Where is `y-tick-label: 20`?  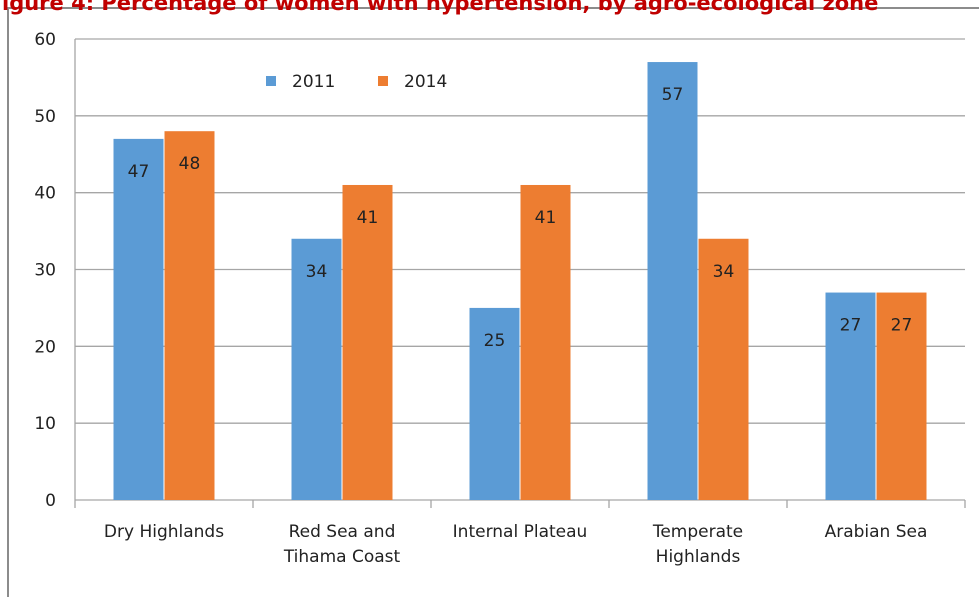
y-tick-label: 20 is located at coordinates (45, 347).